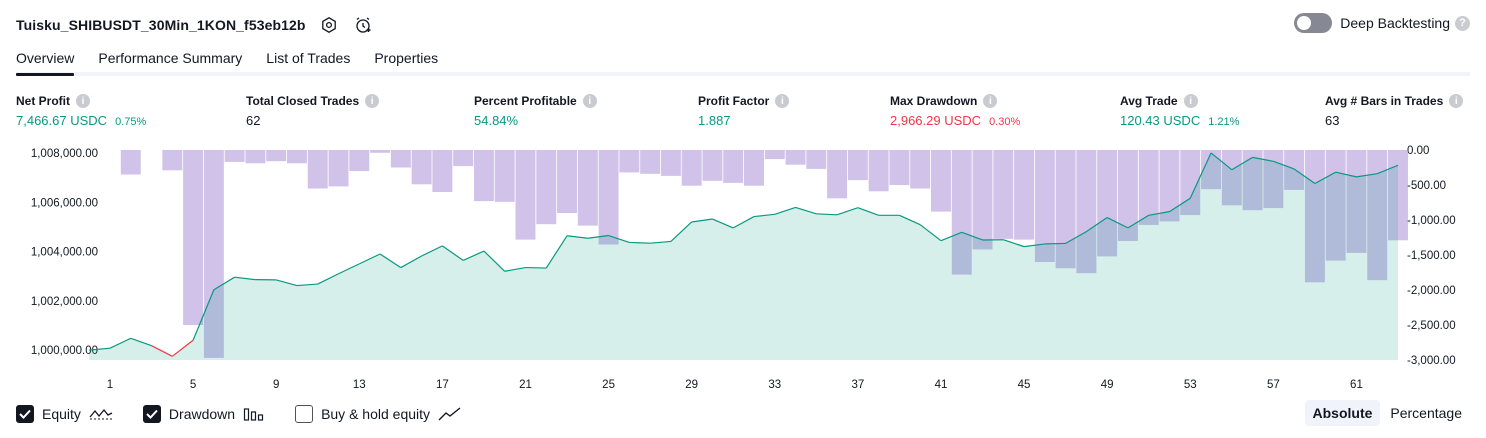 The width and height of the screenshot is (1486, 438). What do you see at coordinates (1160, 120) in the screenshot?
I see `metric-value: 120.43 USDC` at bounding box center [1160, 120].